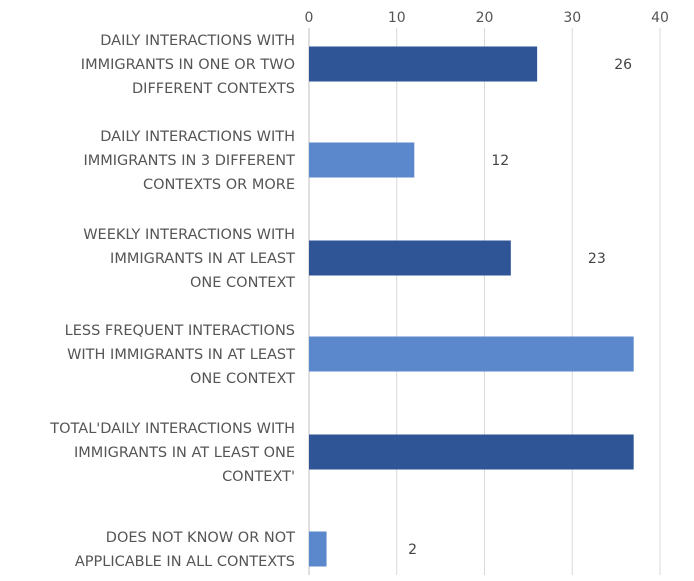  Describe the element at coordinates (309, 18) in the screenshot. I see `x-tick-label: 0` at that location.